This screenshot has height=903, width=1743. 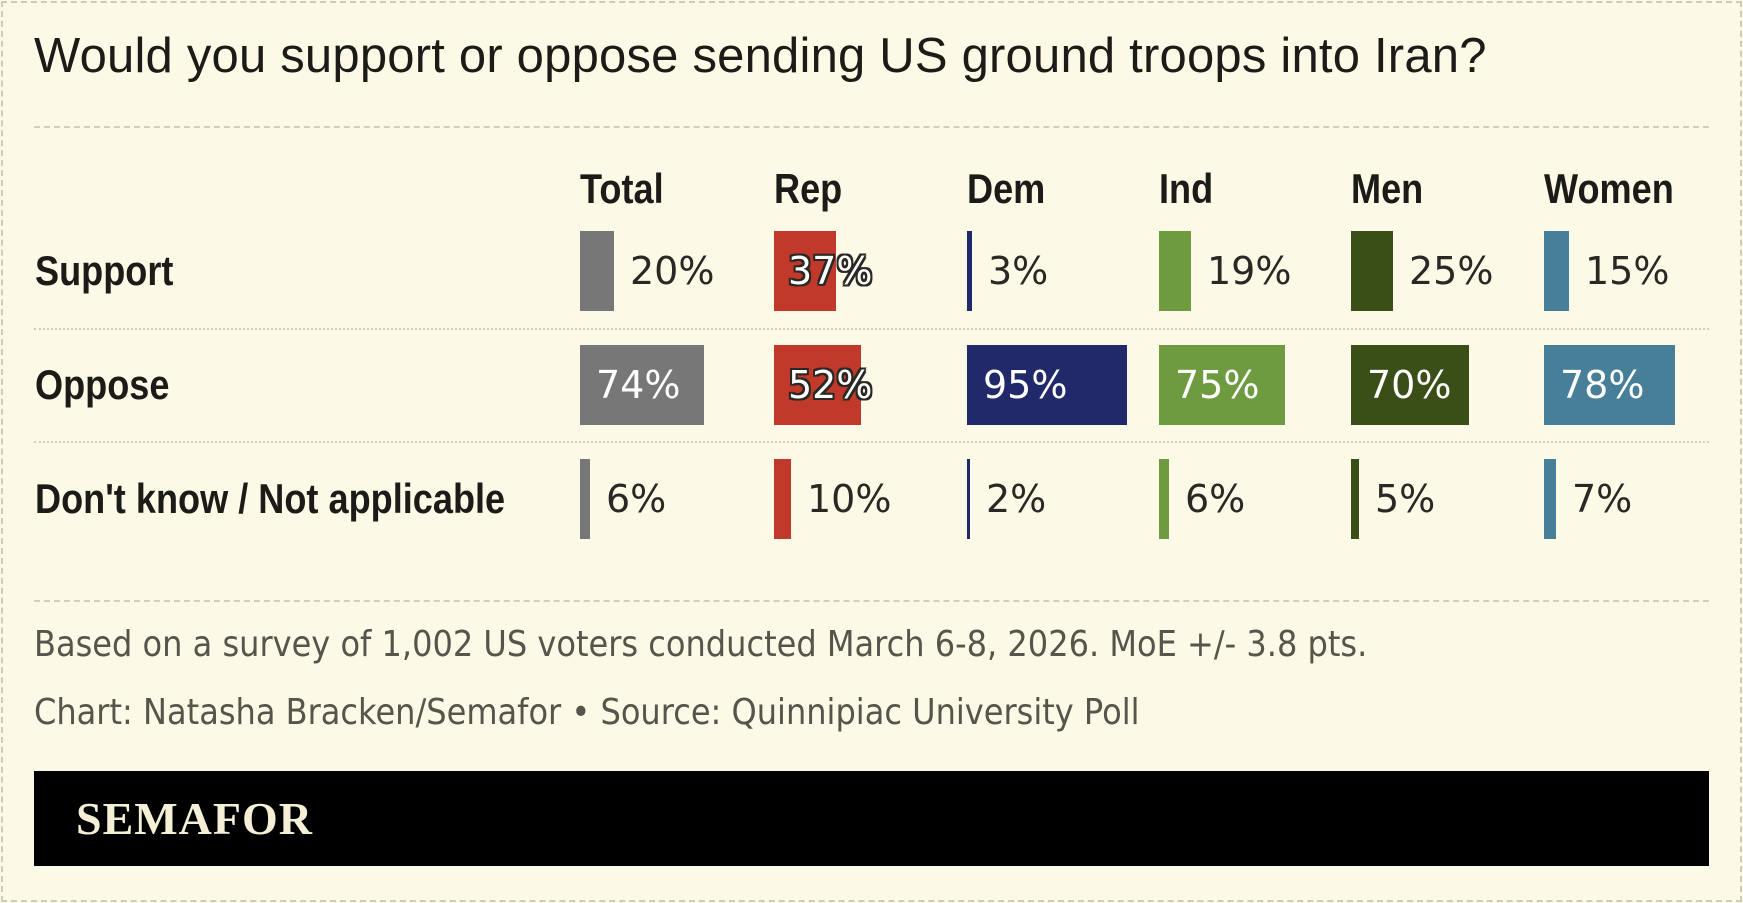 What do you see at coordinates (1602, 499) in the screenshot?
I see `value-label-don-t-know-not-applicable-women: 7%` at bounding box center [1602, 499].